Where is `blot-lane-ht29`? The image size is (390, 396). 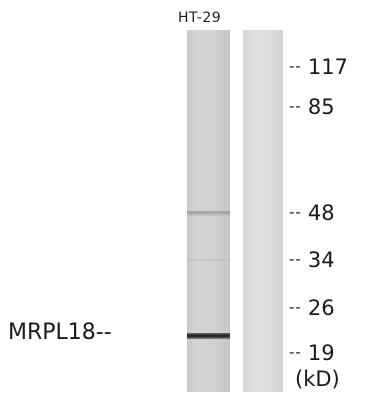 blot-lane-ht29 is located at coordinates (208, 211).